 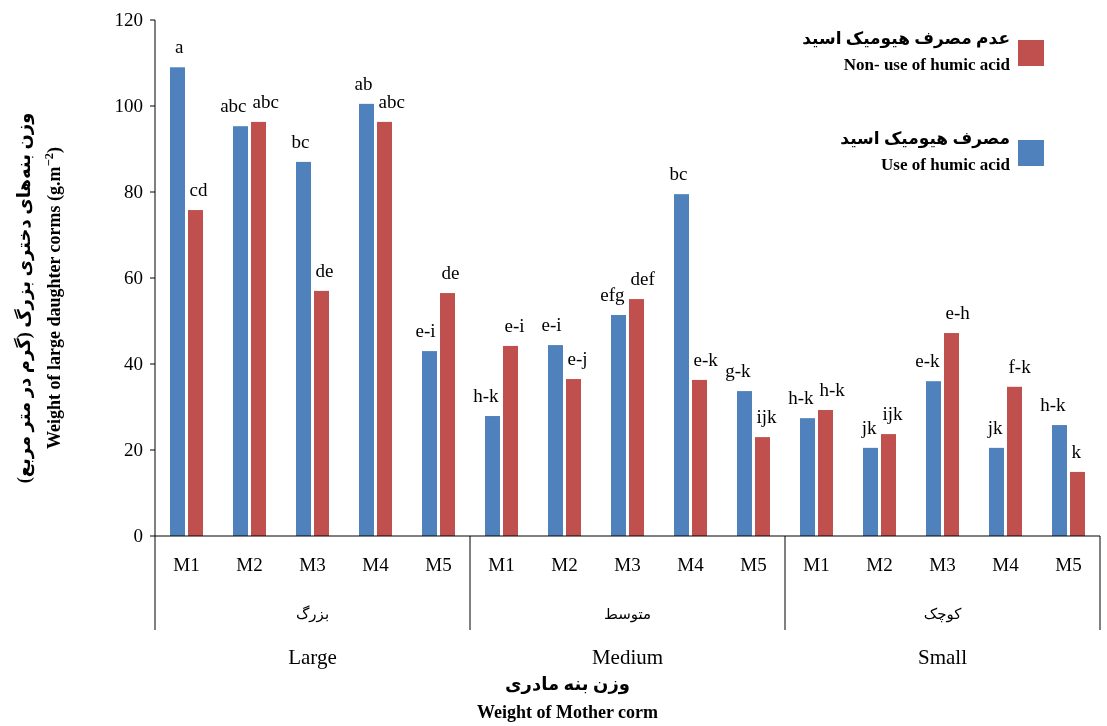 What do you see at coordinates (133, 277) in the screenshot?
I see `y-tick-label: 60` at bounding box center [133, 277].